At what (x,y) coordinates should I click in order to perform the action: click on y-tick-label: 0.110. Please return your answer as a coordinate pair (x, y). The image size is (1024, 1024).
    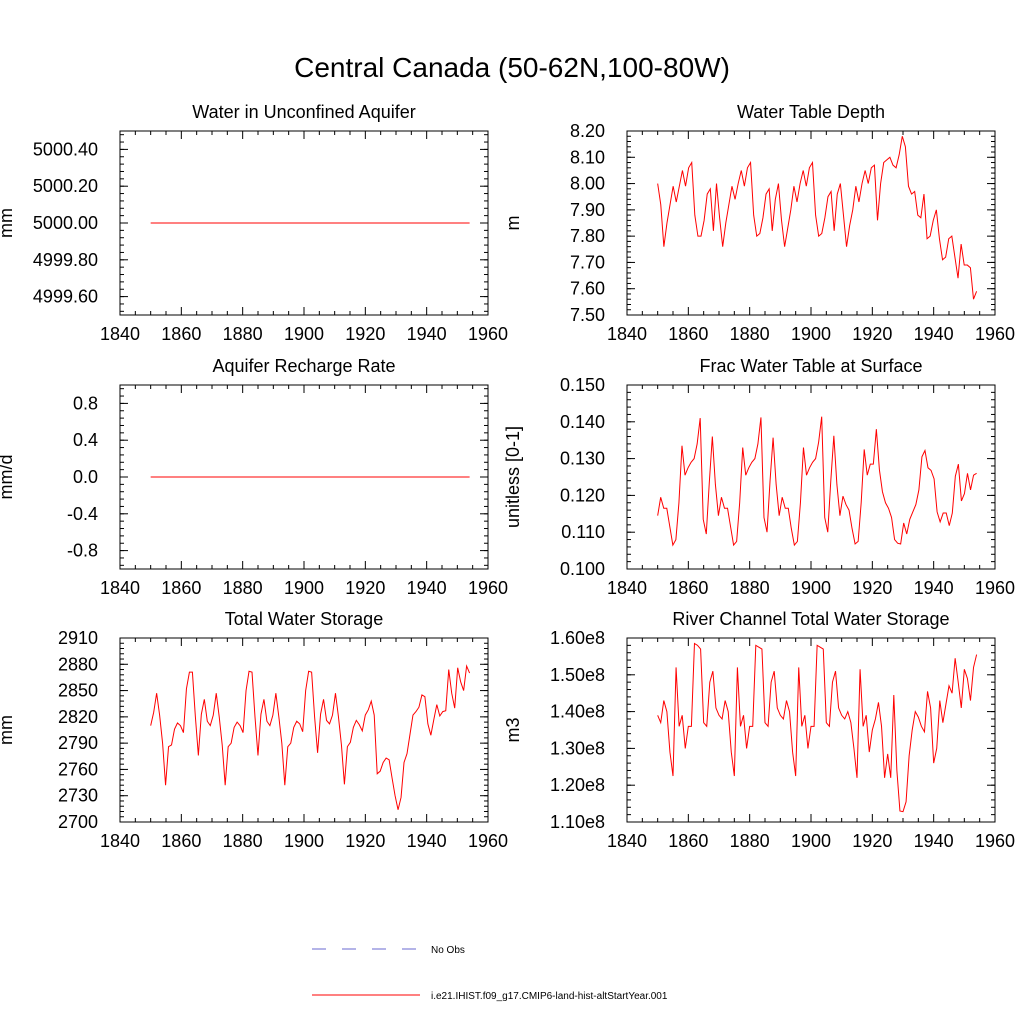
    Looking at the image, I should click on (583, 532).